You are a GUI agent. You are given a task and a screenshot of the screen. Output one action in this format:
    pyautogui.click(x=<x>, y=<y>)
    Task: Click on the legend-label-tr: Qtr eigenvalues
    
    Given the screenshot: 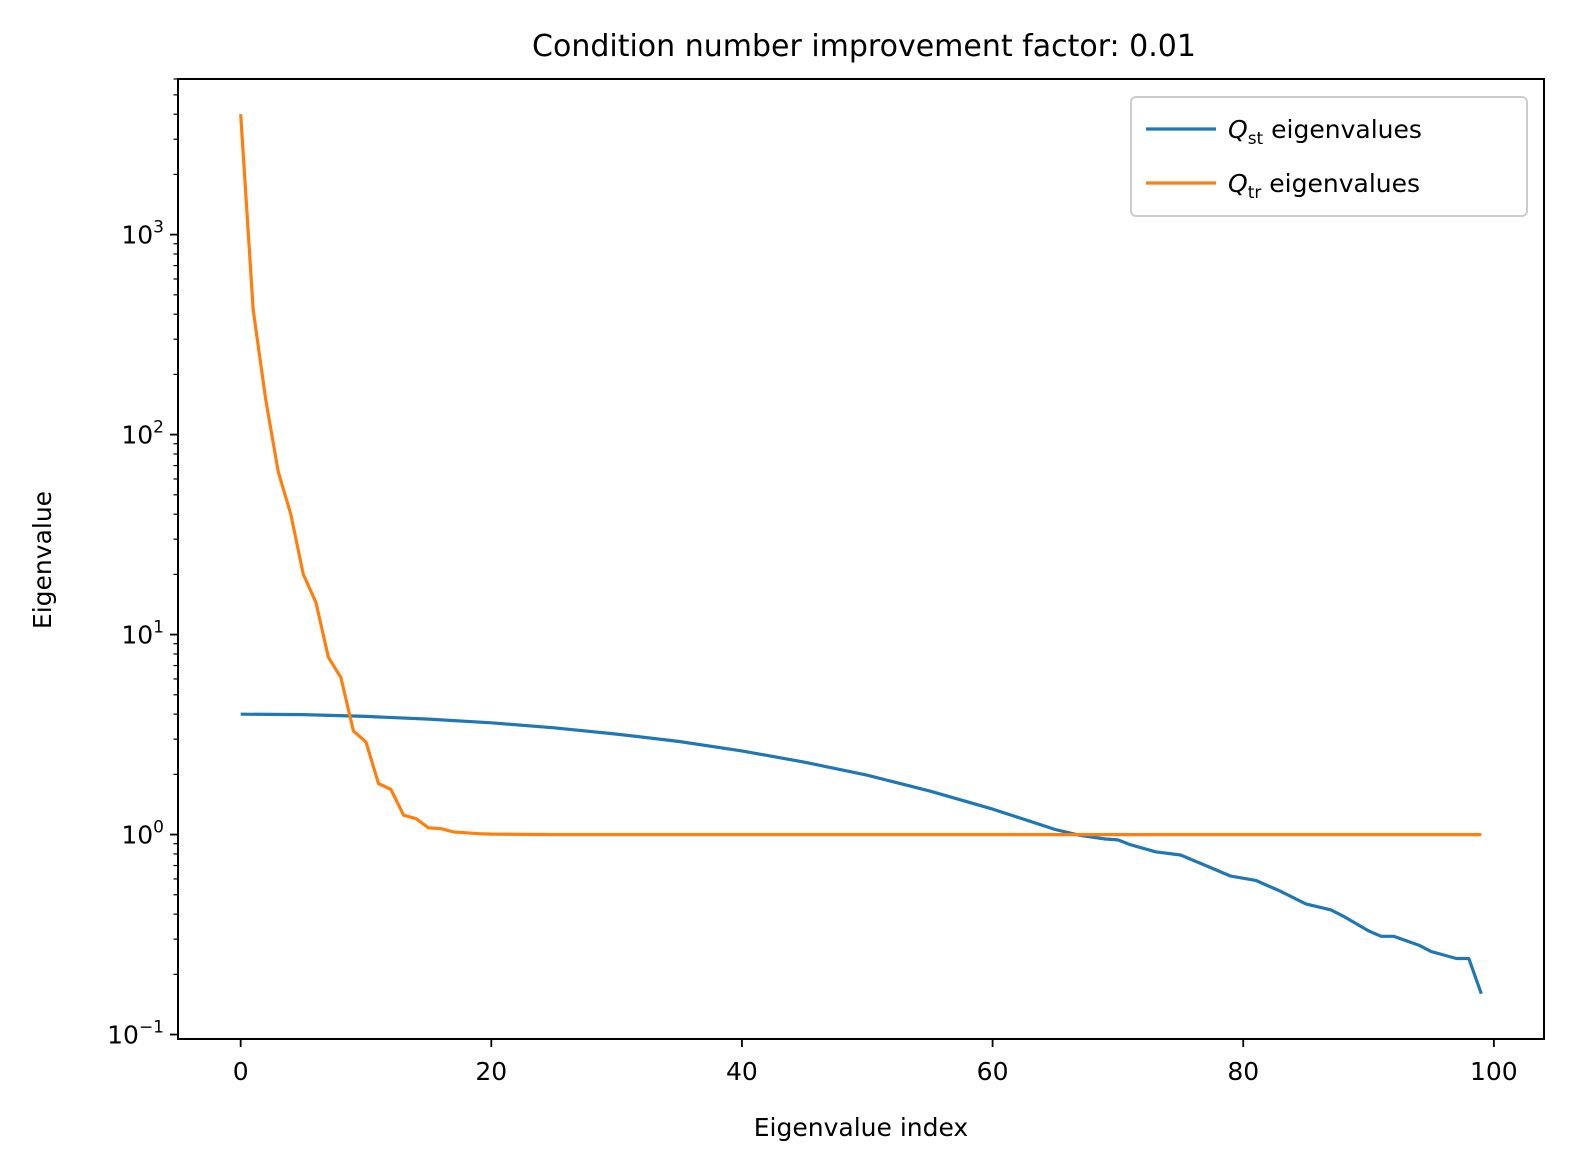 What is the action you would take?
    pyautogui.click(x=1324, y=186)
    